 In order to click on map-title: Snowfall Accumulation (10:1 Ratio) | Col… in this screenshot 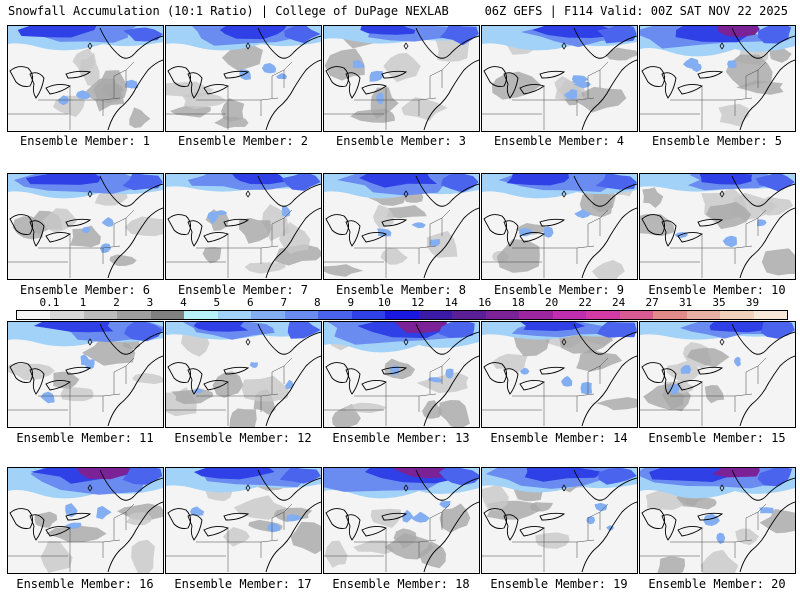, I will do `click(228, 11)`.